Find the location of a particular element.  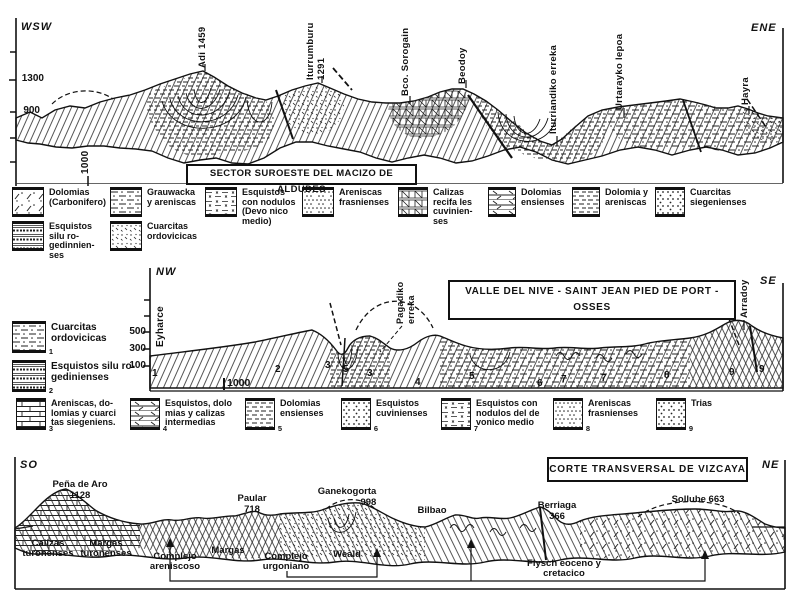

legend-item: 1 Cuarcitas ordovicicas is located at coordinates (77, 338).